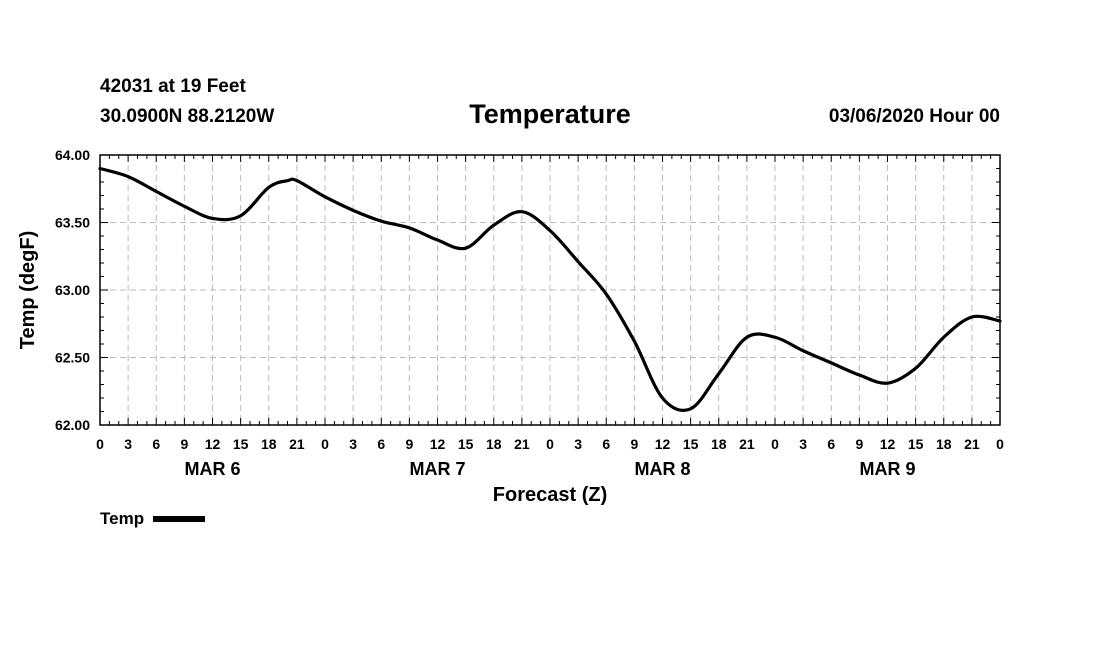 Image resolution: width=1100 pixels, height=650 pixels. Describe the element at coordinates (72, 223) in the screenshot. I see `y-tick-label: 63.50` at that location.